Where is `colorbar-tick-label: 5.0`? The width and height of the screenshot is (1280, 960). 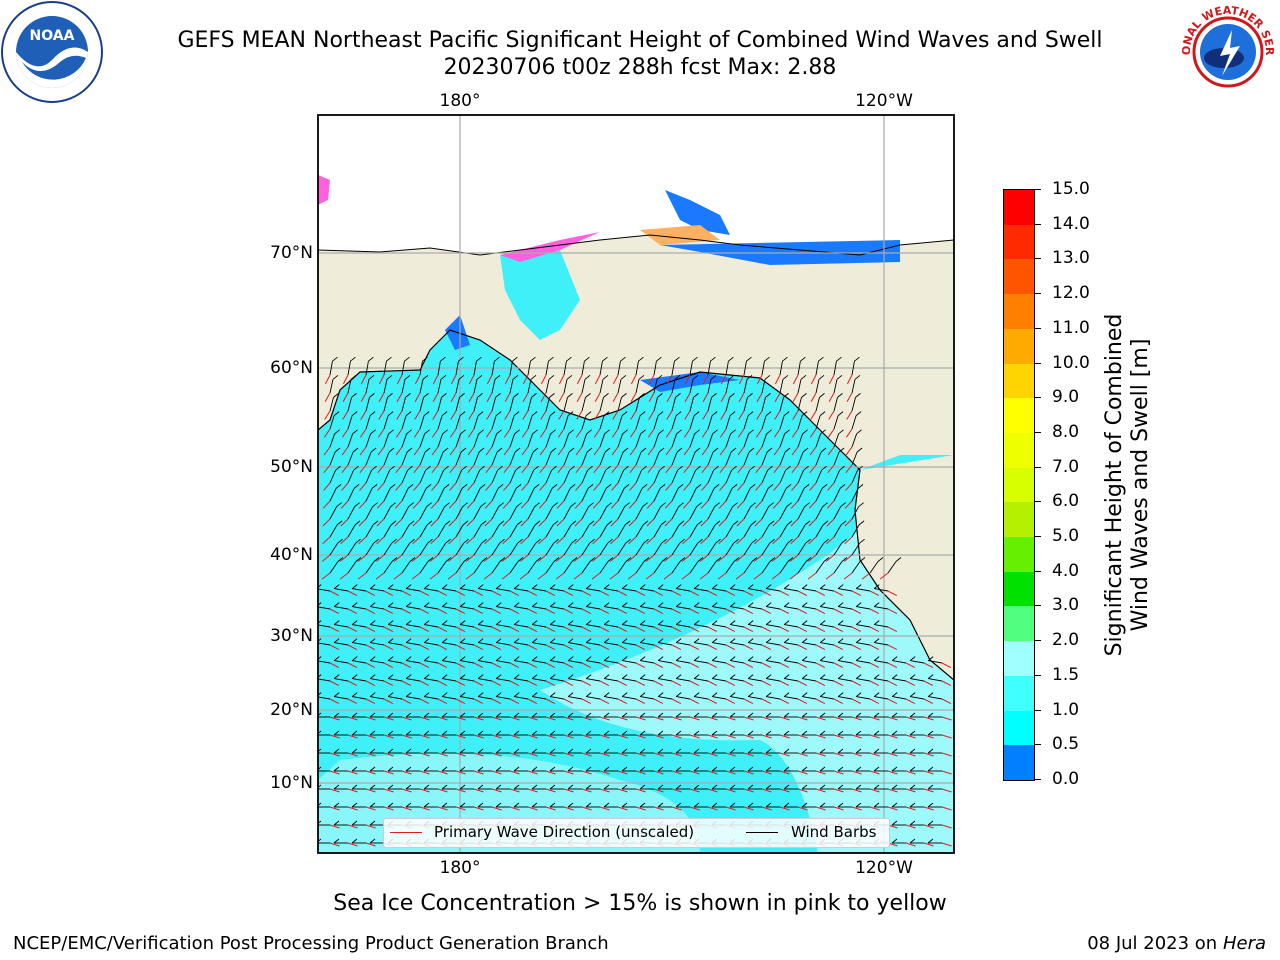 colorbar-tick-label: 5.0 is located at coordinates (1066, 536).